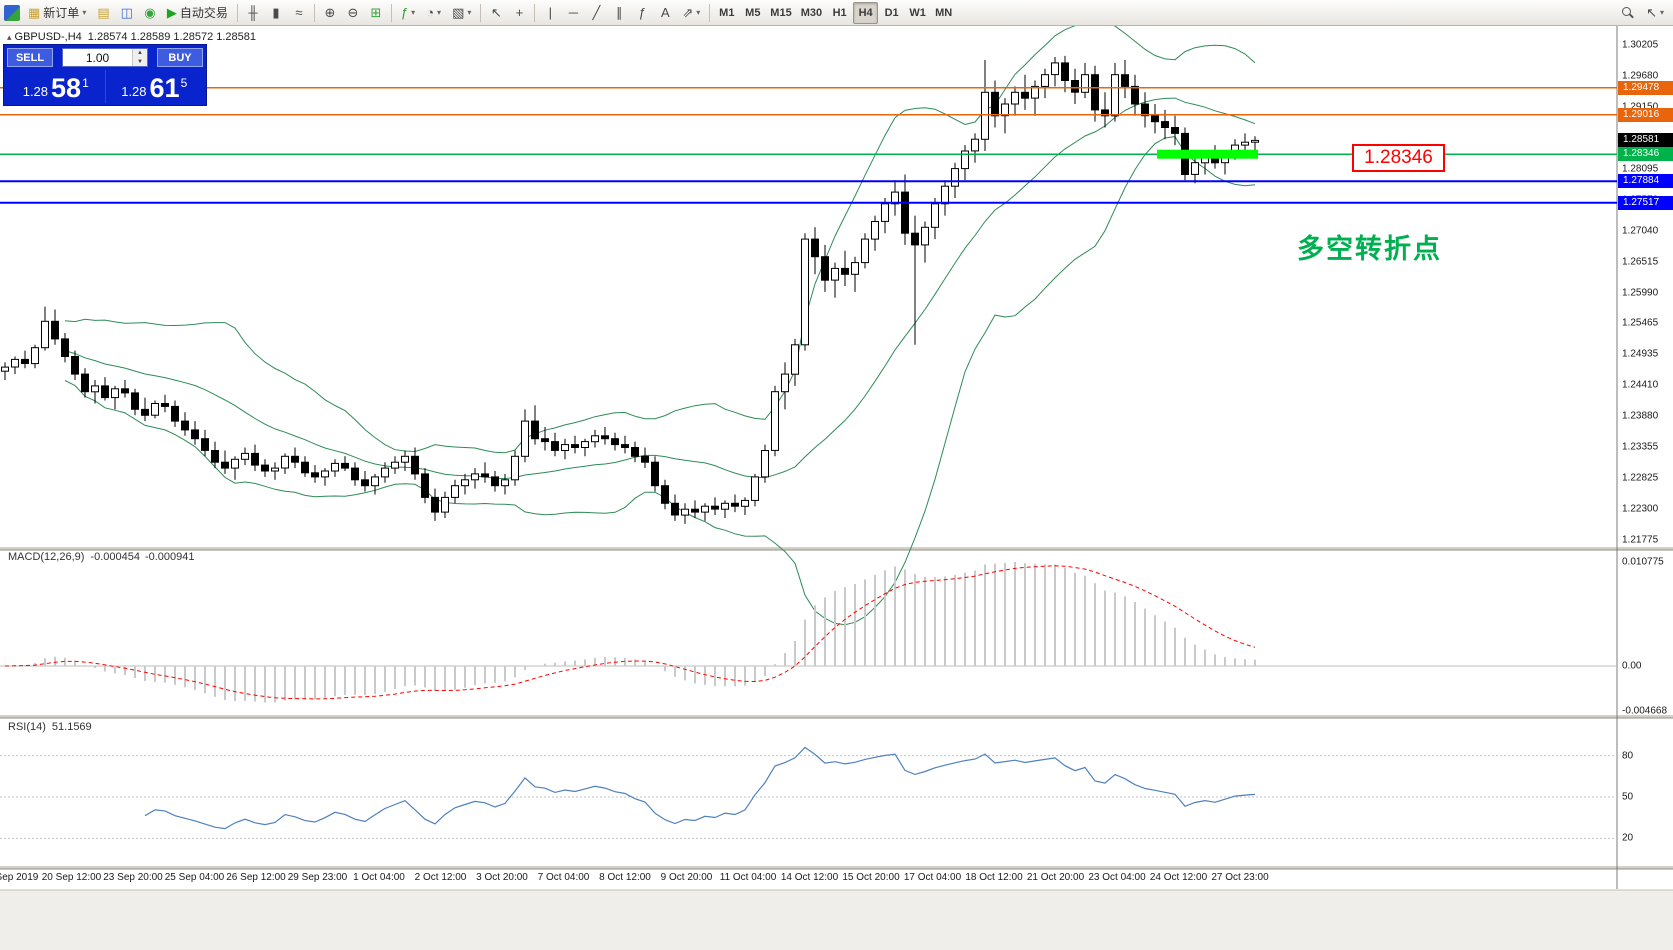  I want to click on cursor-icon: ↖, so click(496, 13).